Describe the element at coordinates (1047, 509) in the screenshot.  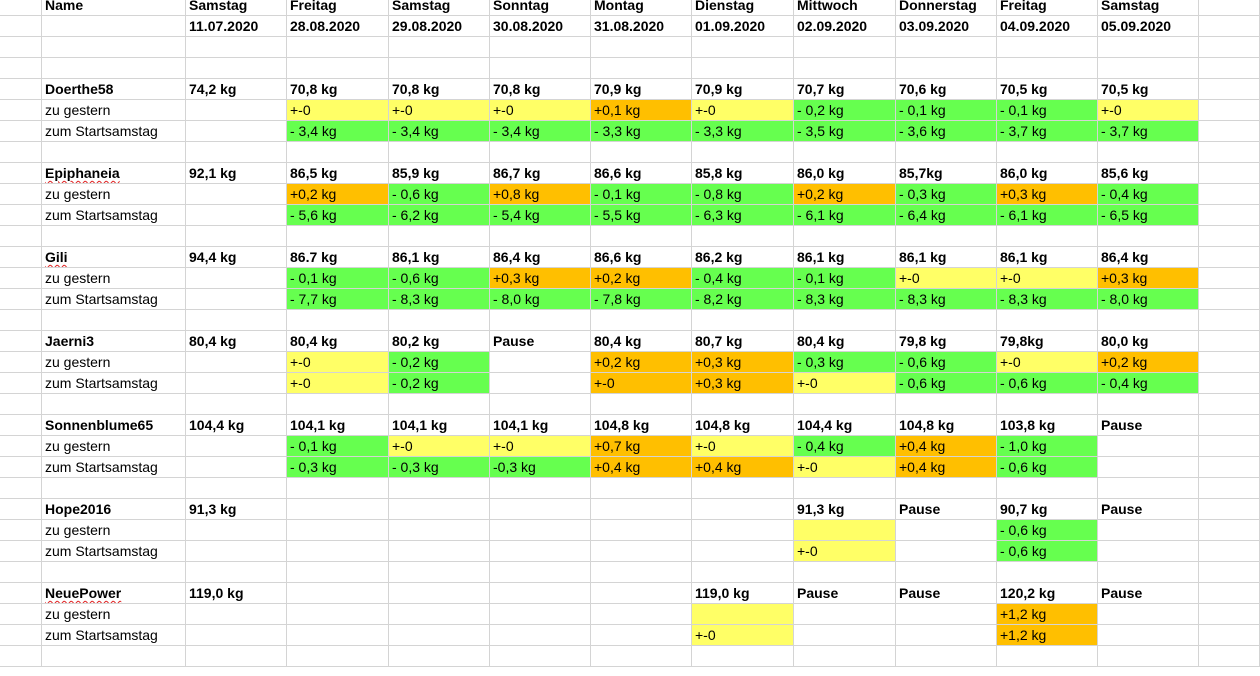
I see `weight-cell: 90,7 kg` at that location.